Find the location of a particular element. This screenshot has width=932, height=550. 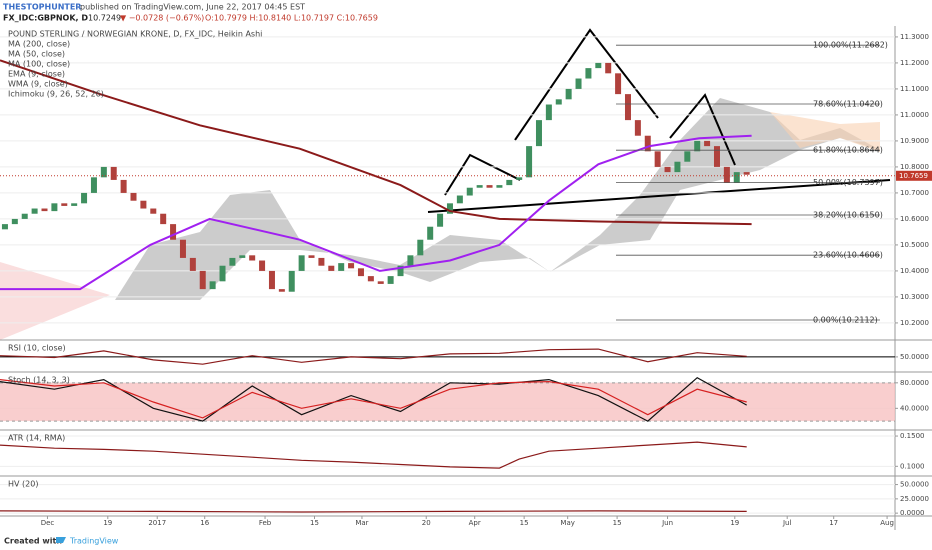

panel-title: RSI (10, close) is located at coordinates (37, 348).